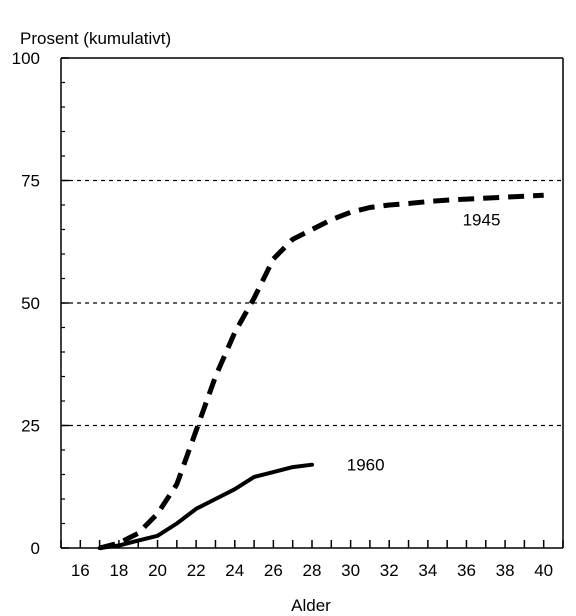 Image resolution: width=576 pixels, height=616 pixels. What do you see at coordinates (205, 506) in the screenshot?
I see `series-line-1960` at bounding box center [205, 506].